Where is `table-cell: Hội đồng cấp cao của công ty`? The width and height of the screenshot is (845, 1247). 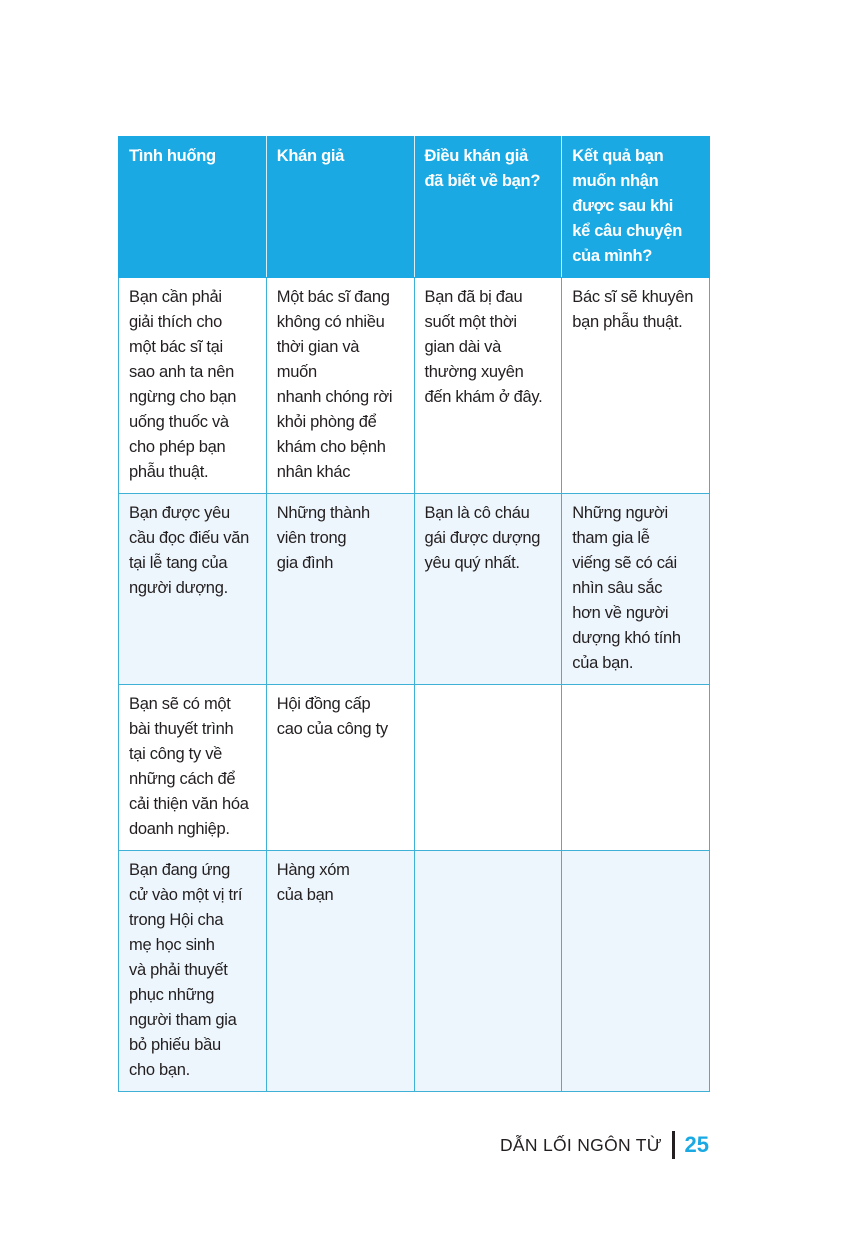
table-cell: Hội đồng cấp cao của công ty is located at coordinates (340, 767).